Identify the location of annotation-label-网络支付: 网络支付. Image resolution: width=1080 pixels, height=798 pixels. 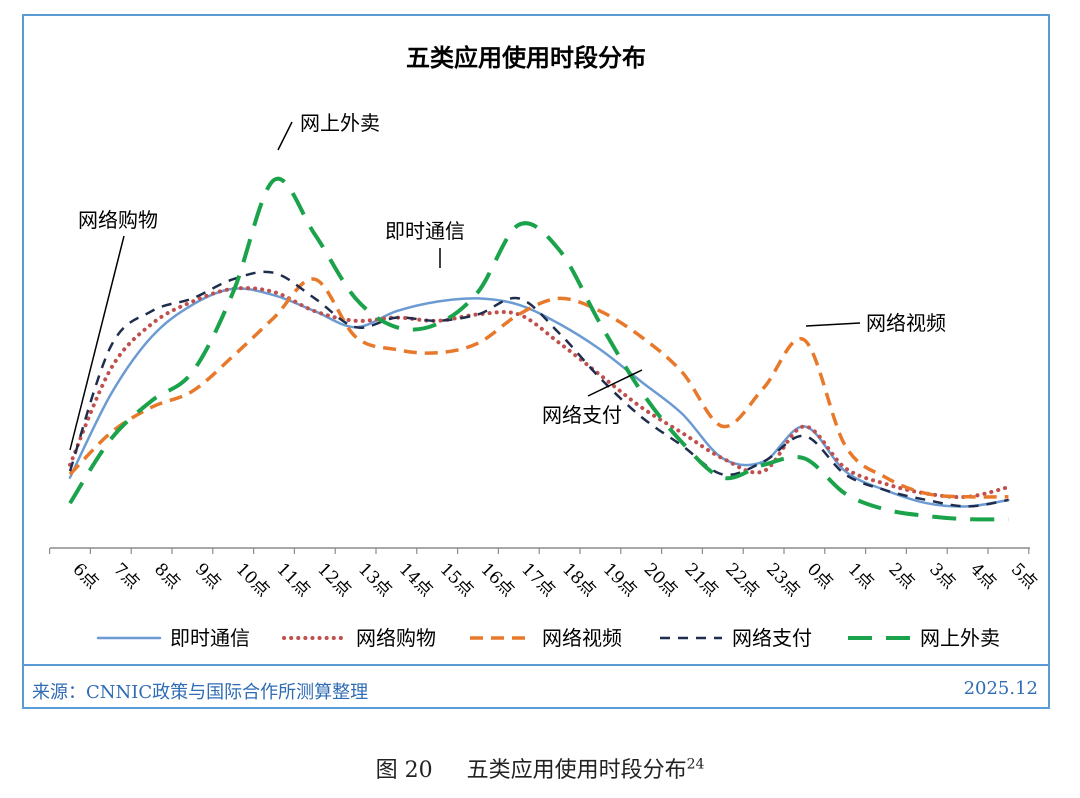
(582, 415).